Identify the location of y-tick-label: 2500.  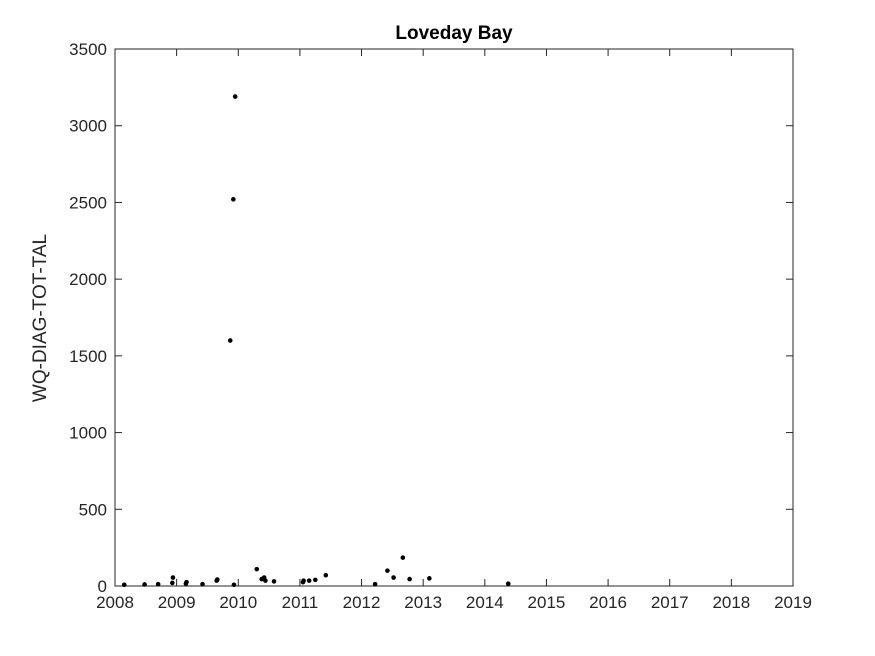
(88, 202).